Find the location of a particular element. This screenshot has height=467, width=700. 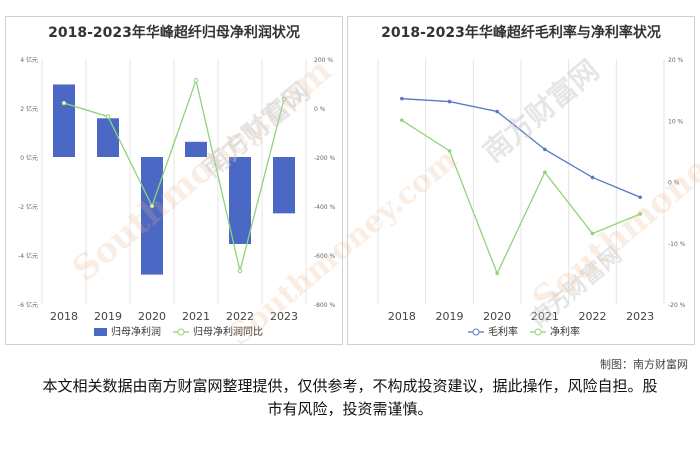

y-right-tick-label: 200 % is located at coordinates (323, 60).